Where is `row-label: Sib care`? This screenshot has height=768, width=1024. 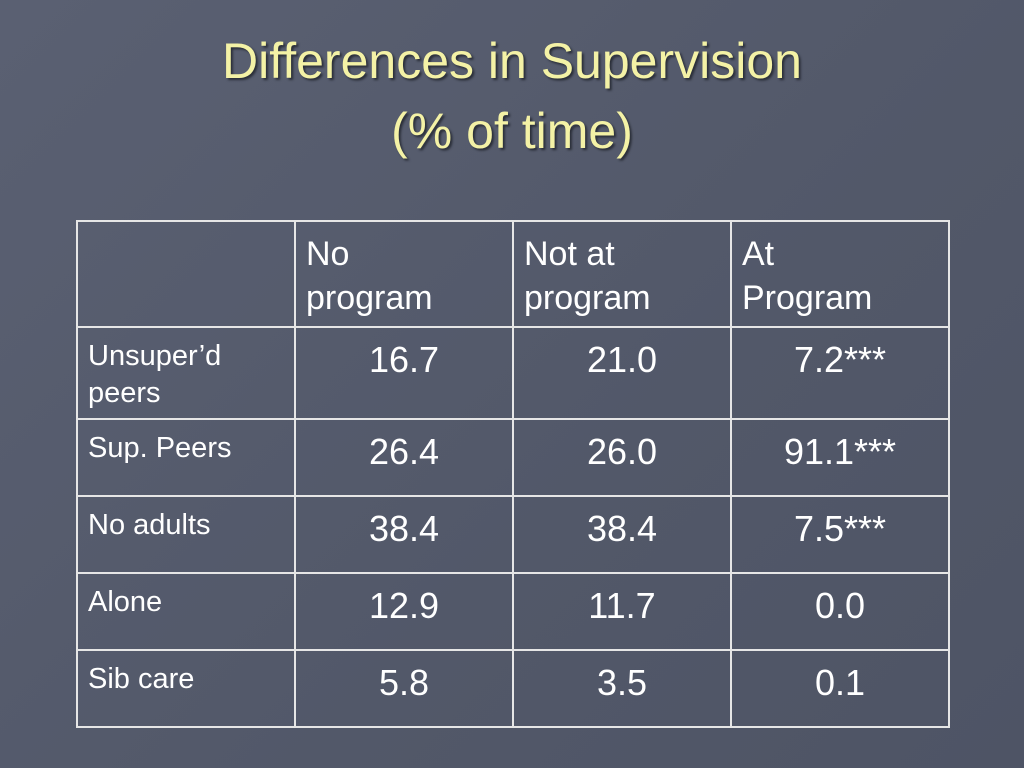
row-label: Sib care is located at coordinates (186, 688).